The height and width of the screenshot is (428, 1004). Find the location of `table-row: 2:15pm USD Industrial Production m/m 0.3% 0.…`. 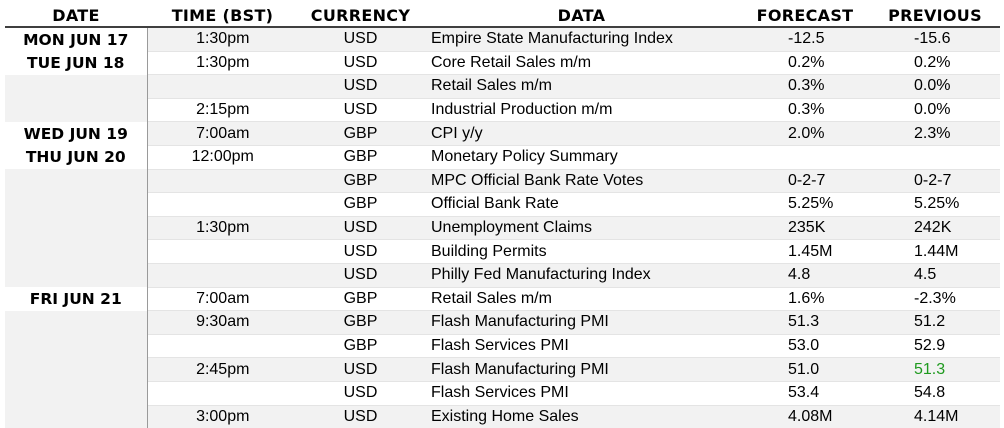

table-row: 2:15pm USD Industrial Production m/m 0.3% 0.… is located at coordinates (502, 109).